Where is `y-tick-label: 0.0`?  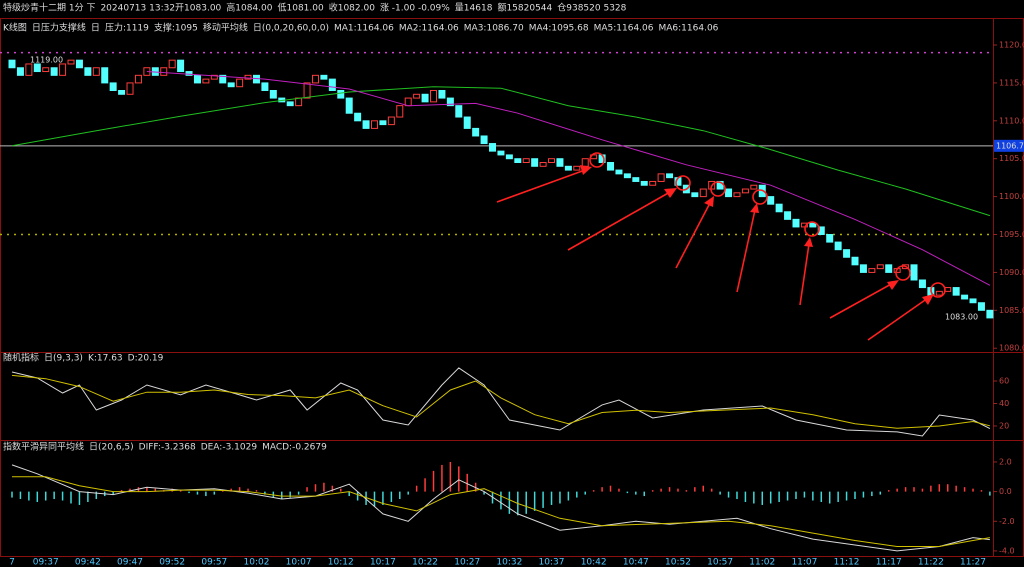 y-tick-label: 0.0 is located at coordinates (1005, 491).